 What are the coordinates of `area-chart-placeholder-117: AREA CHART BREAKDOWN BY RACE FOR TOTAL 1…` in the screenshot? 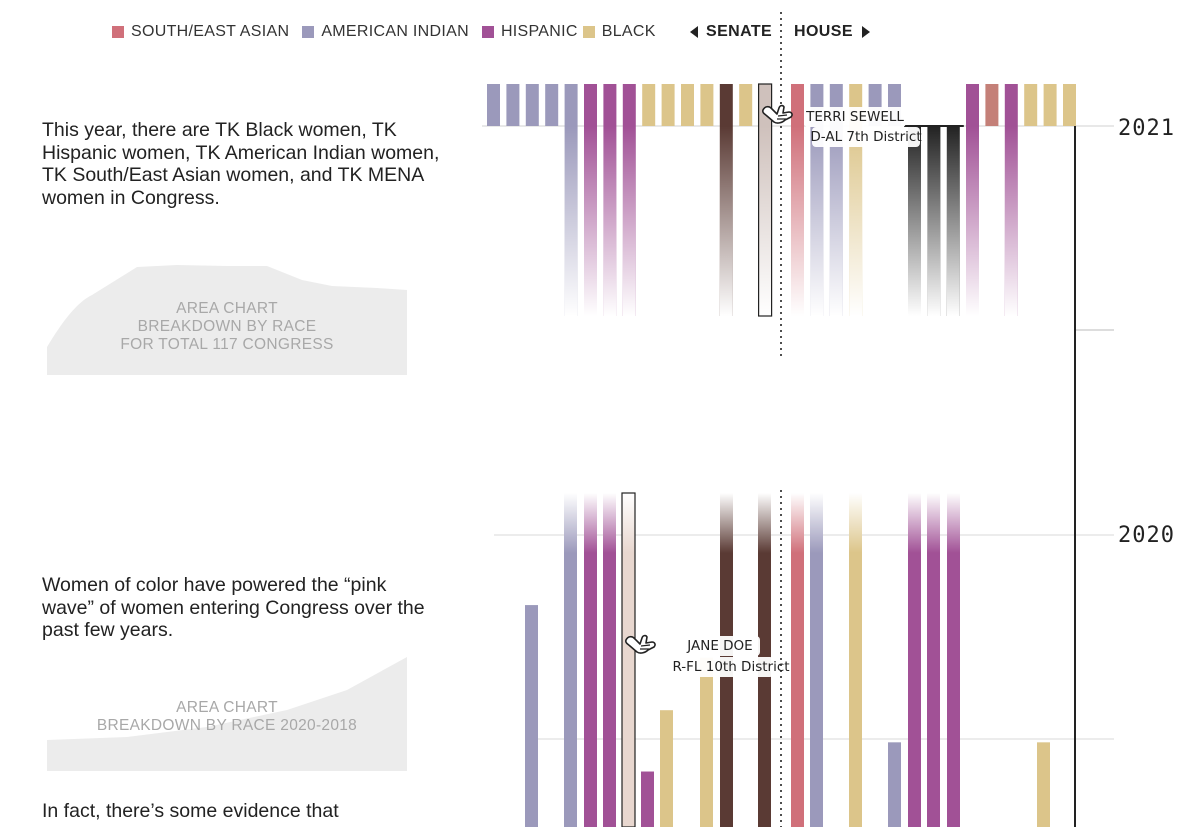 It's located at (227, 318).